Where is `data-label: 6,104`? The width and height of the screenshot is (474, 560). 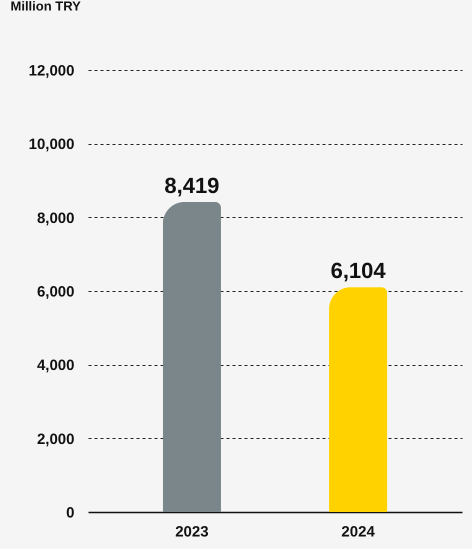 data-label: 6,104 is located at coordinates (358, 271).